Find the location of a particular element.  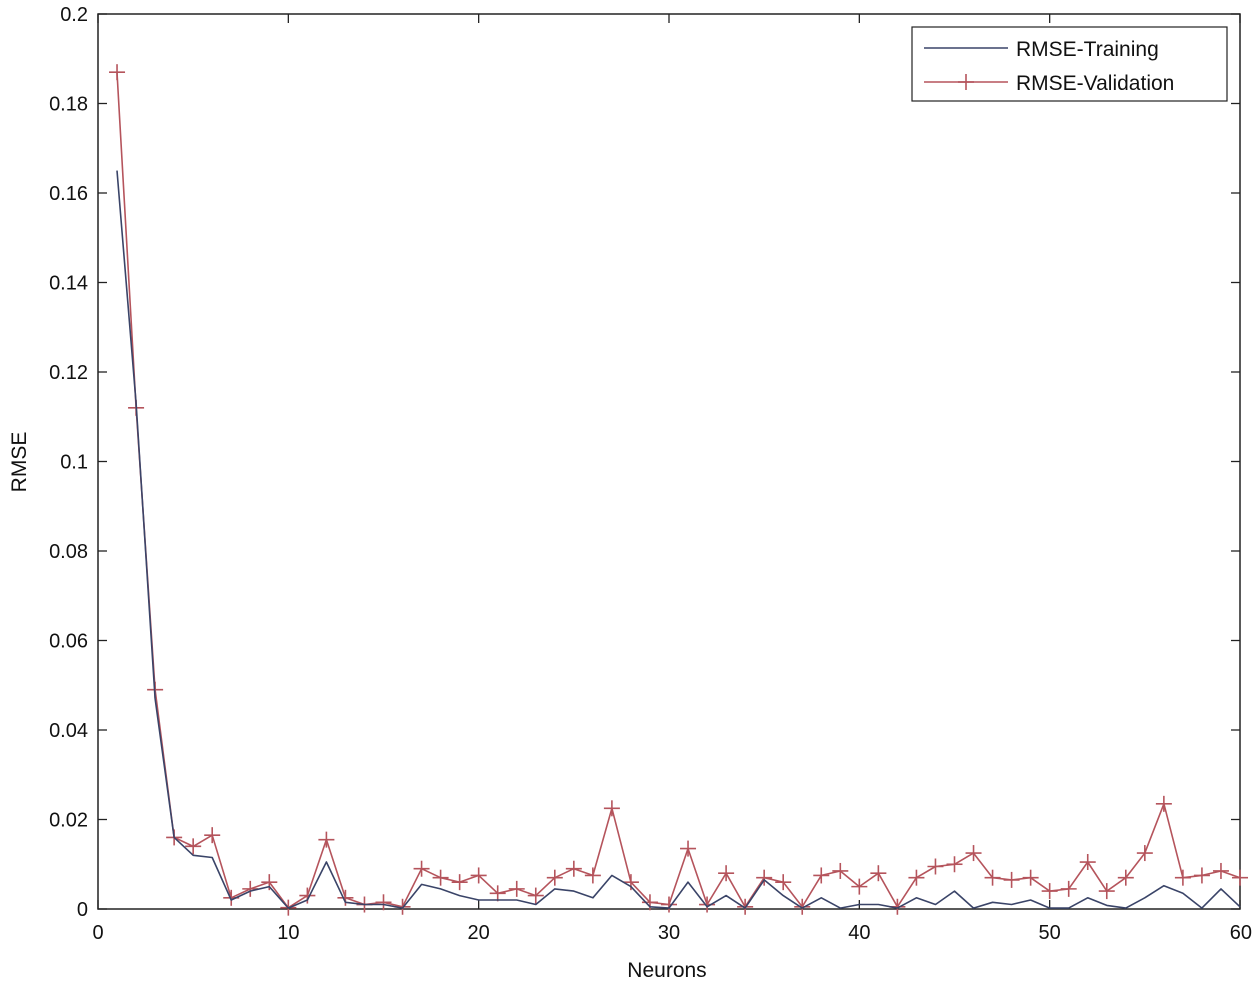

x-tick-label: 0 is located at coordinates (97, 933).